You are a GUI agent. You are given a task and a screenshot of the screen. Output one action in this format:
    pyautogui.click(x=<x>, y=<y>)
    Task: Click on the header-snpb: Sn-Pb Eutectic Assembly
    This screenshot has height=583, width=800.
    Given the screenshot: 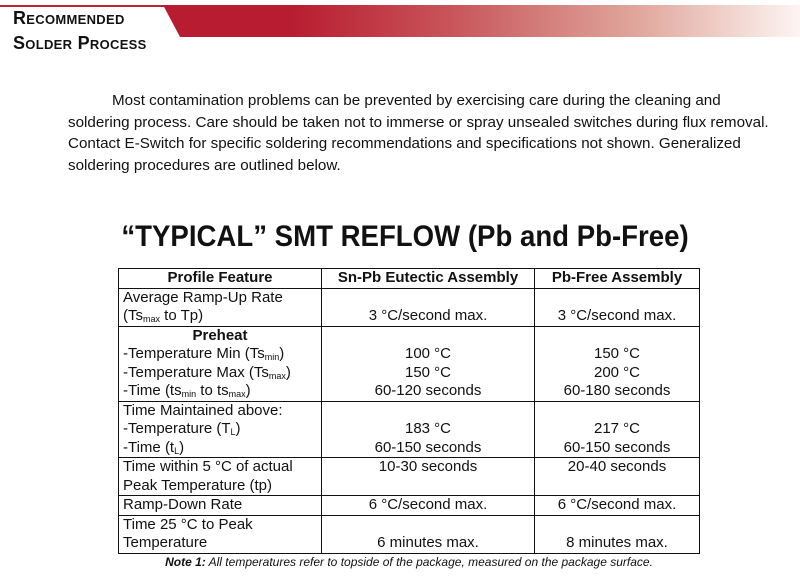 What is the action you would take?
    pyautogui.click(x=428, y=278)
    